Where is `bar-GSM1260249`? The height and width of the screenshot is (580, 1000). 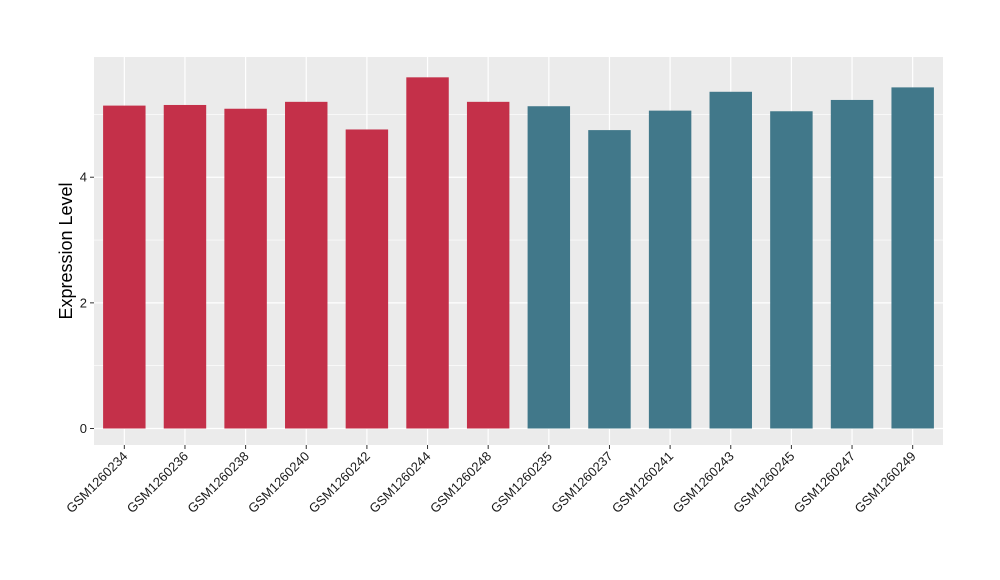
bar-GSM1260249 is located at coordinates (912, 258).